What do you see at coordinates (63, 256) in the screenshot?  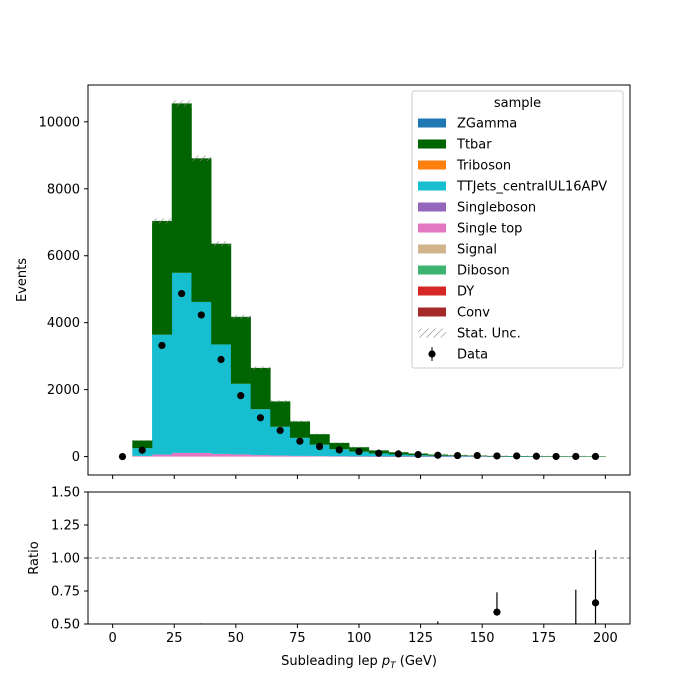 I see `main-y-tick-label-6000: 6000` at bounding box center [63, 256].